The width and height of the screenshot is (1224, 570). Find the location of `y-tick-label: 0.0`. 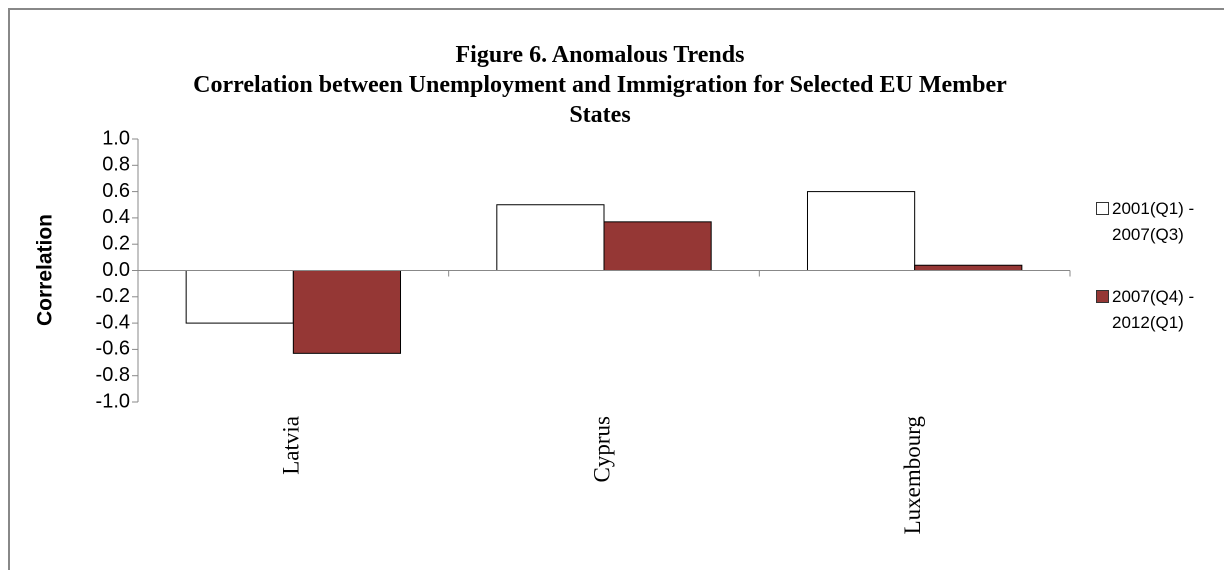

y-tick-label: 0.0 is located at coordinates (116, 270).